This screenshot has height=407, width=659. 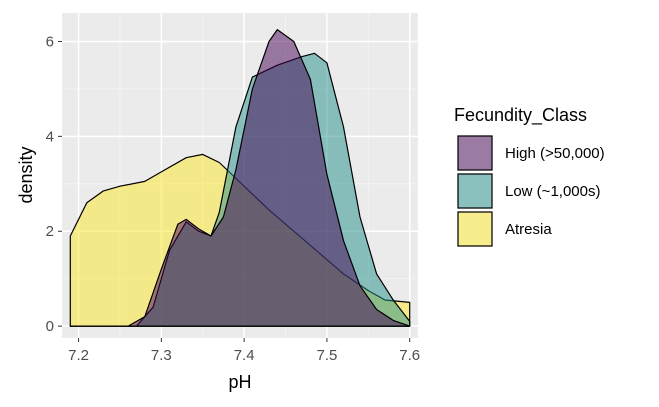 What do you see at coordinates (475, 229) in the screenshot?
I see `legend-swatch-atresia` at bounding box center [475, 229].